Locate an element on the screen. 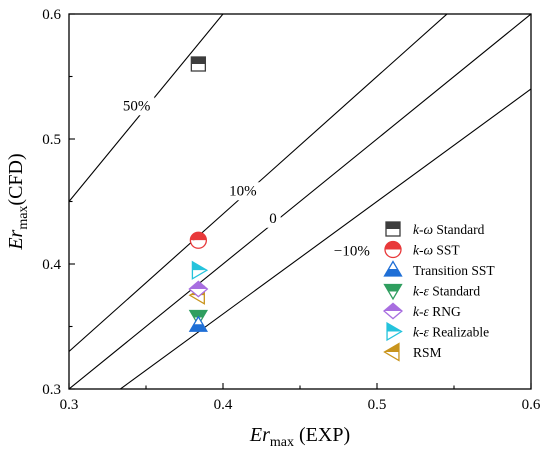 Image resolution: width=550 pixels, height=458 pixels. y-axis-title-sub: max is located at coordinates (23, 218).